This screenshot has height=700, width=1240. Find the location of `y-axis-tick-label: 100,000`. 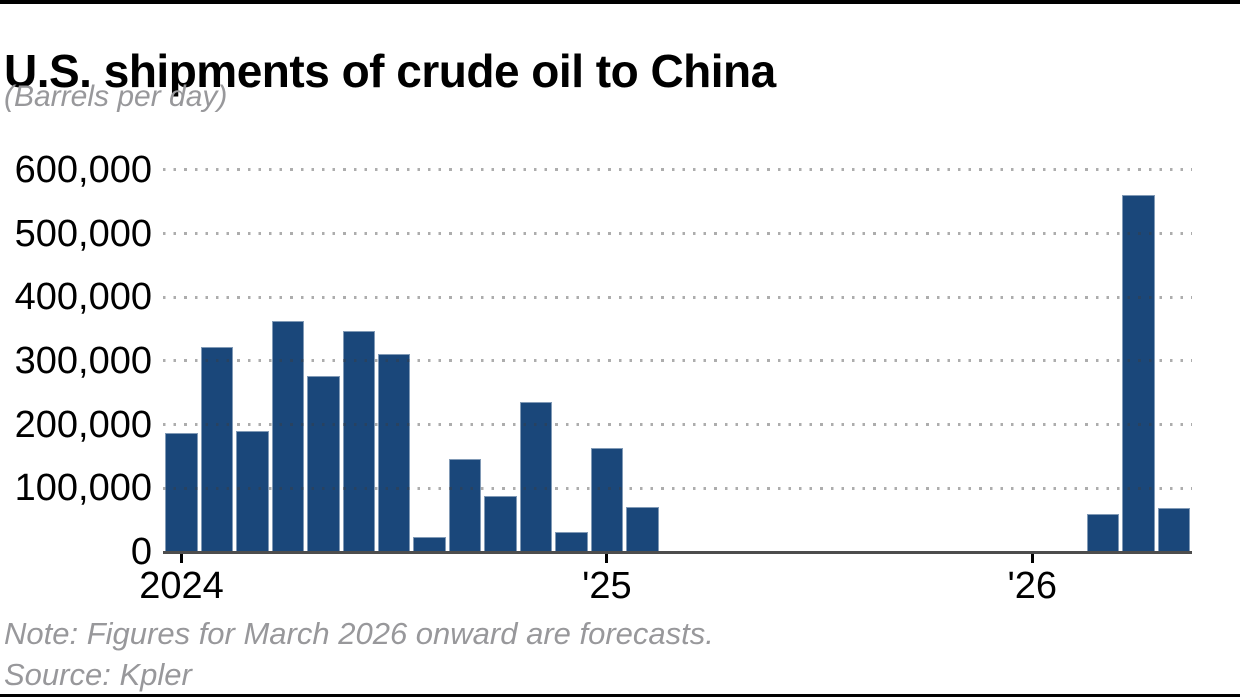

y-axis-tick-label: 100,000 is located at coordinates (83, 488).